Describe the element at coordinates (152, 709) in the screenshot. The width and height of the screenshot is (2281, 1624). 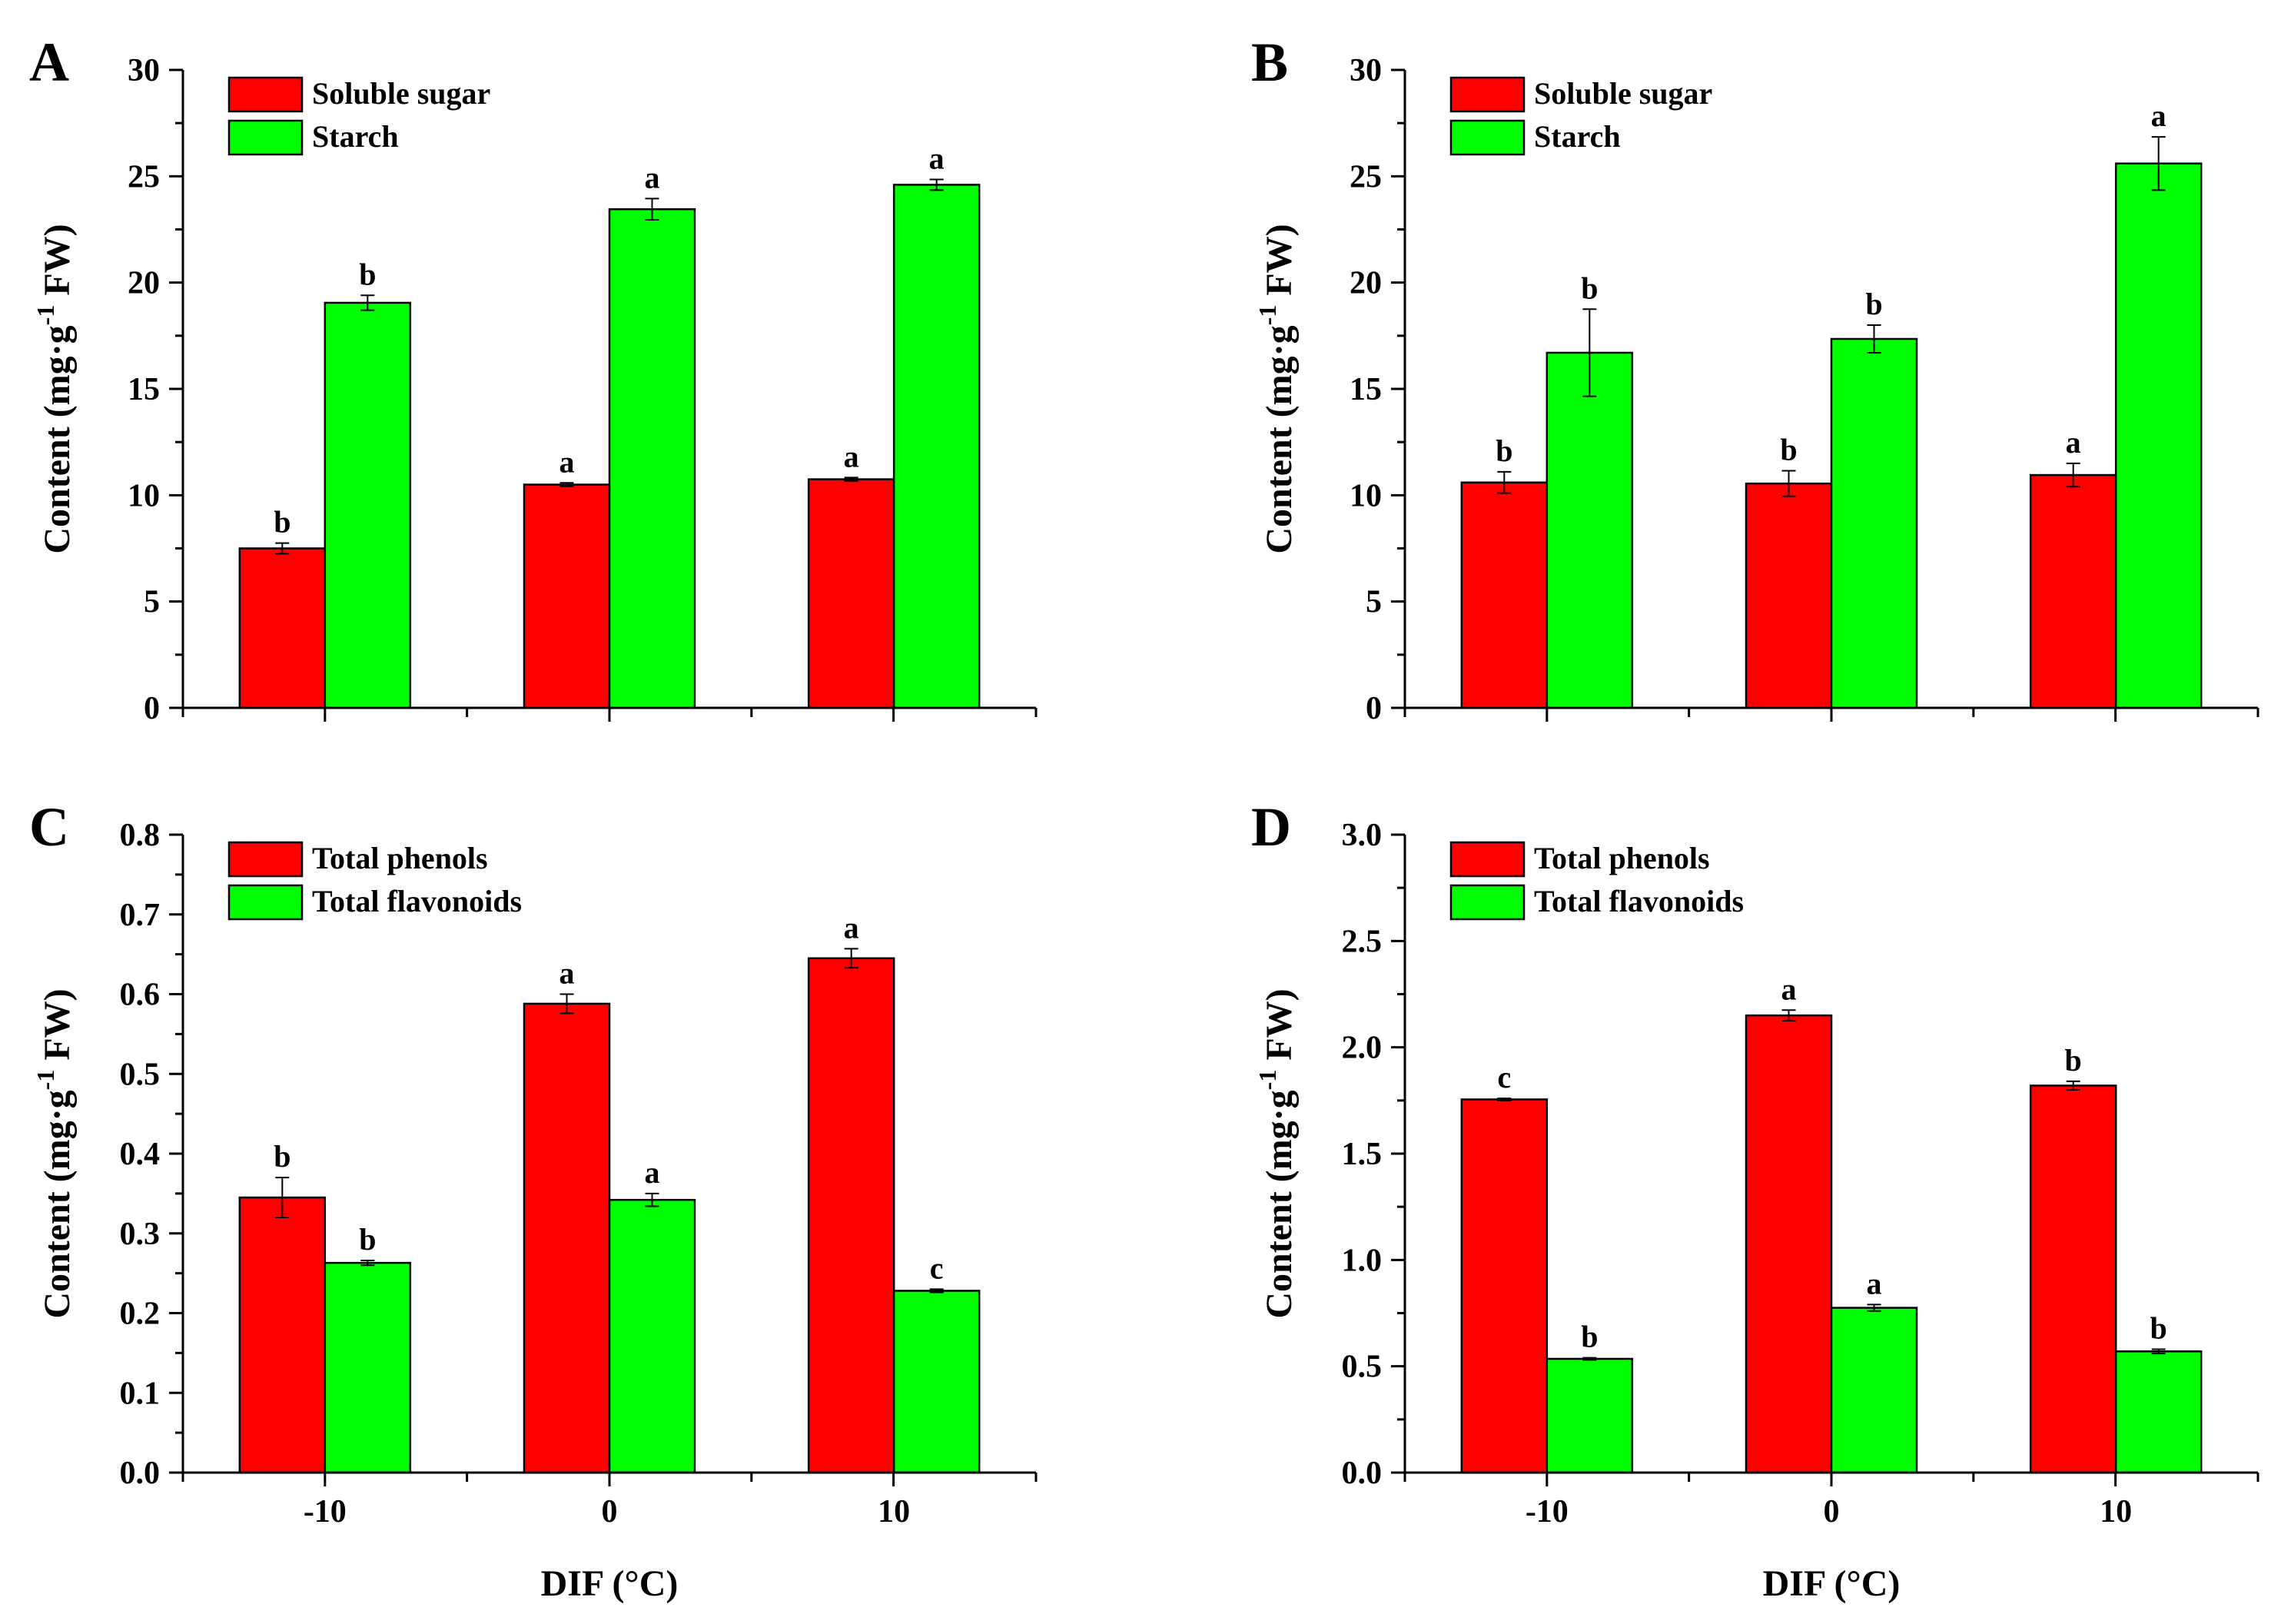
I see `y-tick-label: 0` at that location.